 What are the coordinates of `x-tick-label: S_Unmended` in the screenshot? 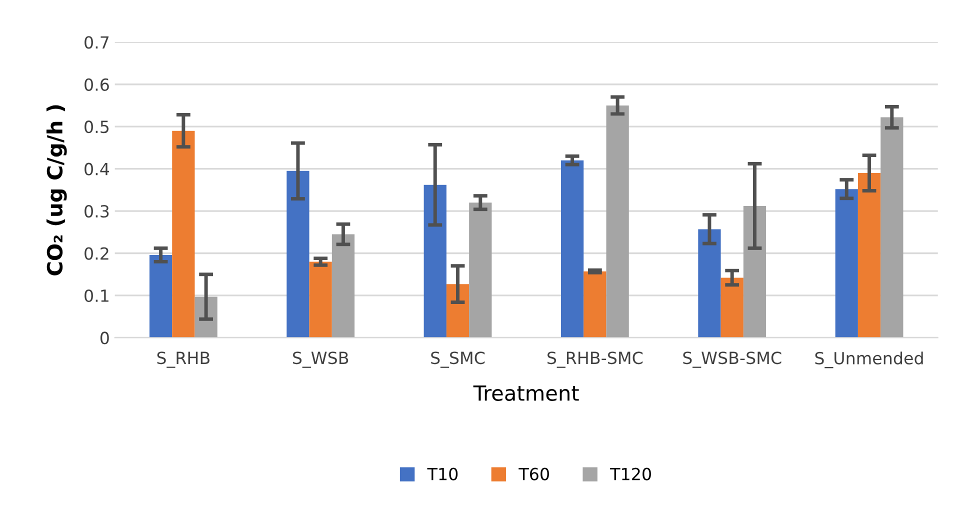 It's located at (869, 360).